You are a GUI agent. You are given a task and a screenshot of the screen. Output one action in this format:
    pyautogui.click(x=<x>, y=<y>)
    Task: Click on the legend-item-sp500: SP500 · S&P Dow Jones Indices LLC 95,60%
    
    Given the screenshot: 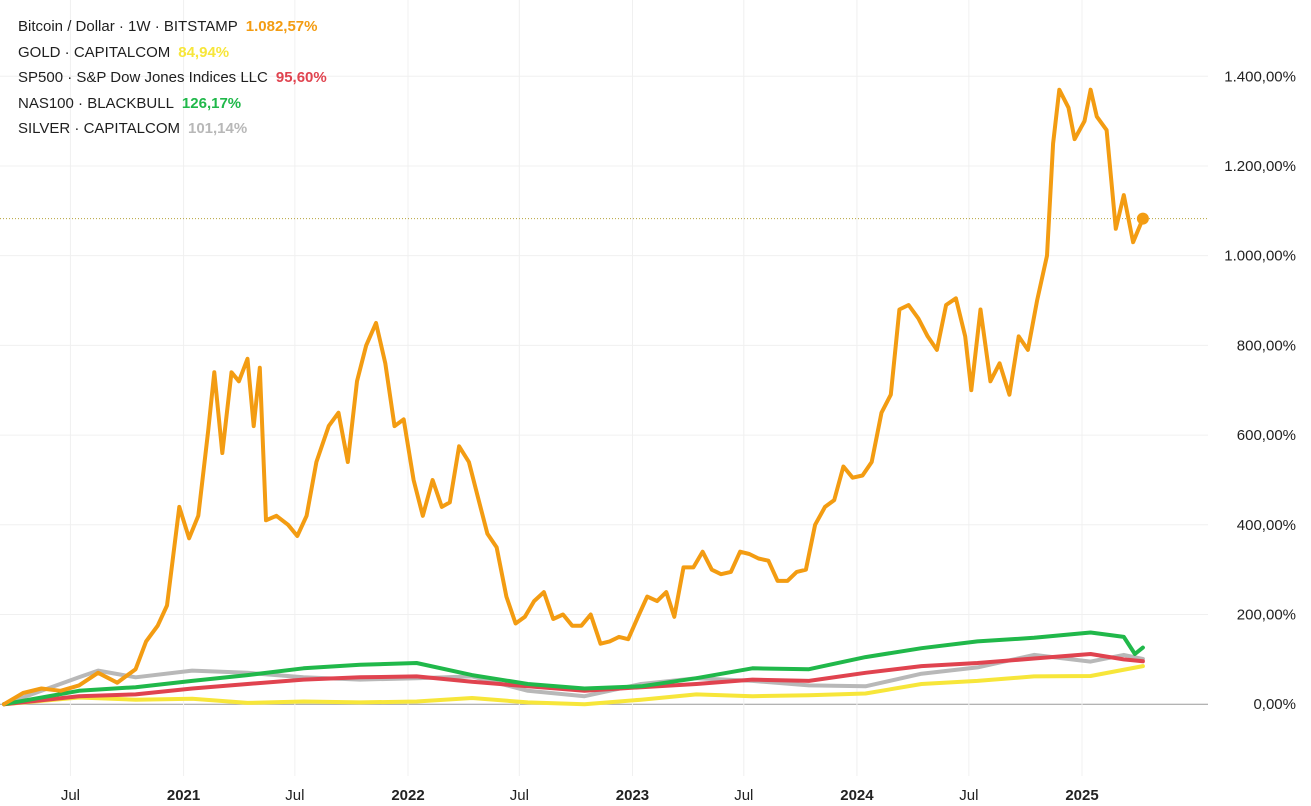 What is the action you would take?
    pyautogui.click(x=172, y=78)
    